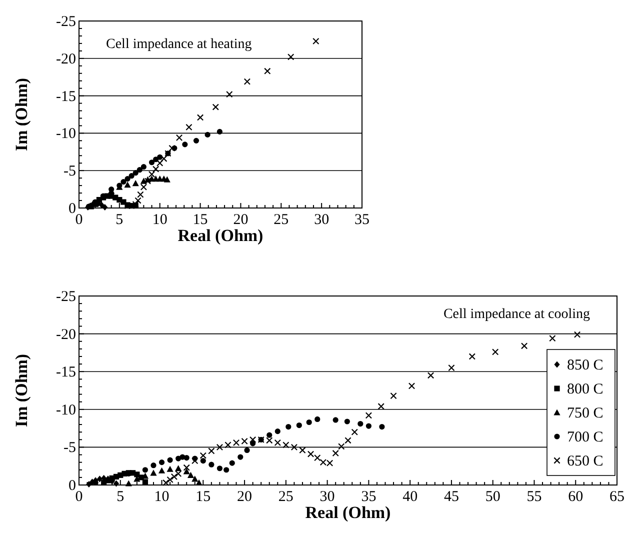 The width and height of the screenshot is (628, 534). I want to click on legend-label: 750 C, so click(585, 414).